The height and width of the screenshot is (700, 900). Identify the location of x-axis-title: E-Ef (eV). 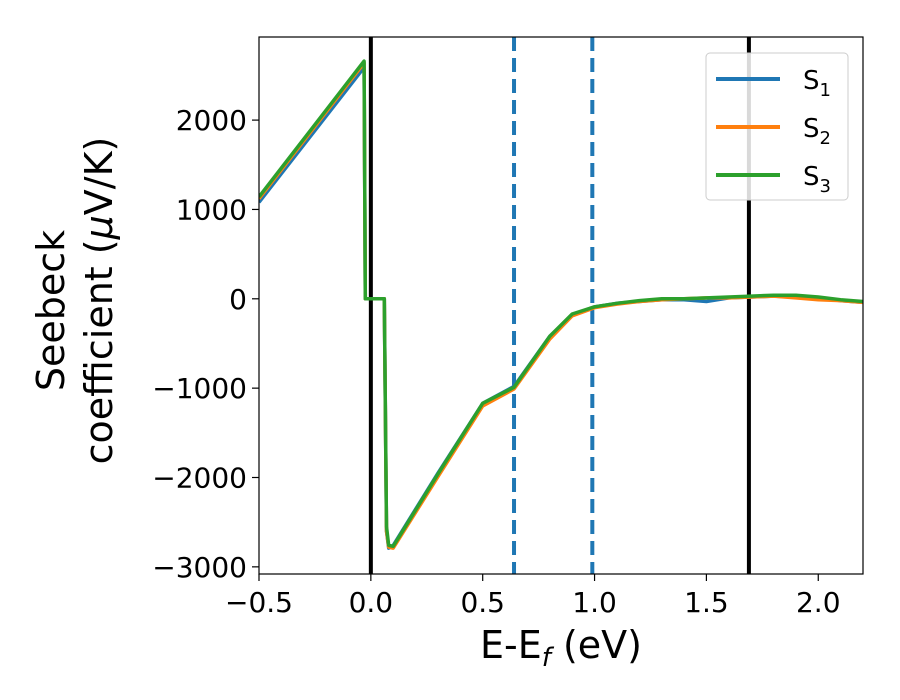
(561, 648).